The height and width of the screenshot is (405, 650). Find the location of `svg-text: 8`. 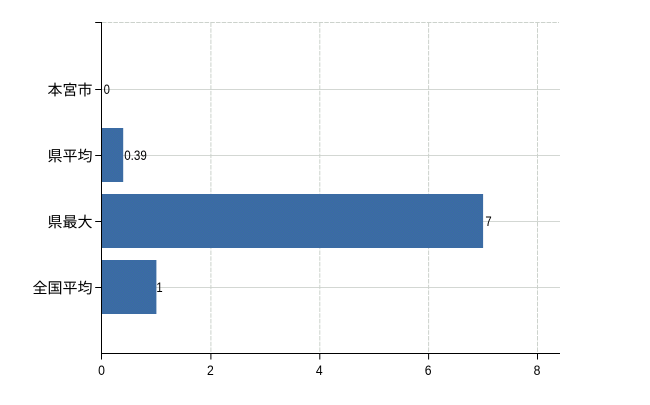

svg-text: 8 is located at coordinates (537, 370).